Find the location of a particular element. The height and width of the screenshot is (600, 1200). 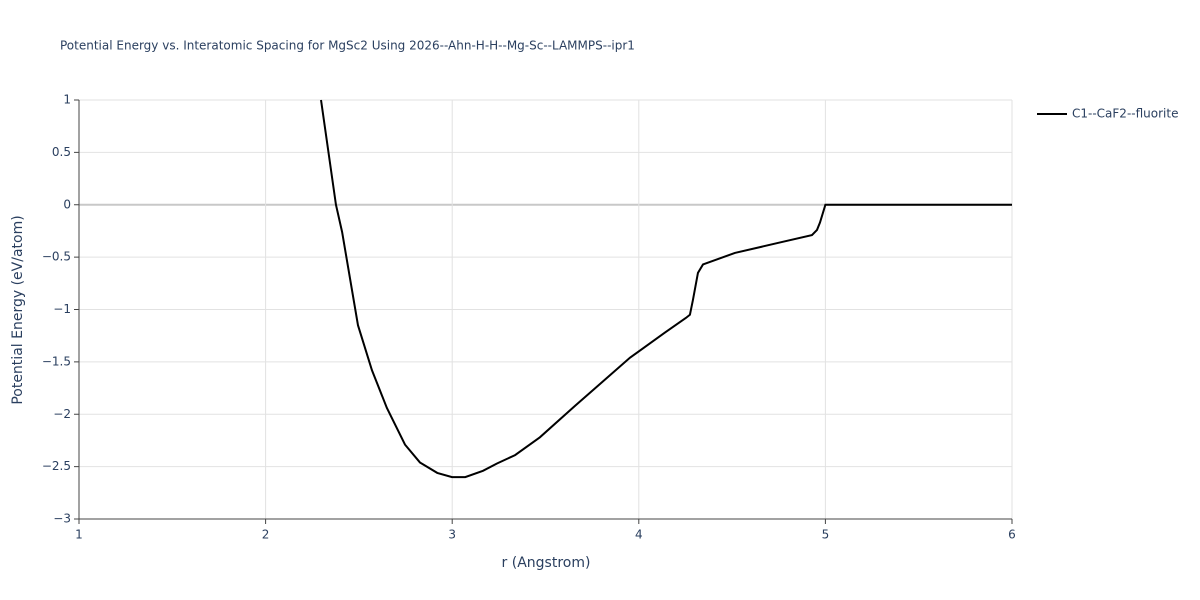

x-tick-label: 3 is located at coordinates (452, 535).